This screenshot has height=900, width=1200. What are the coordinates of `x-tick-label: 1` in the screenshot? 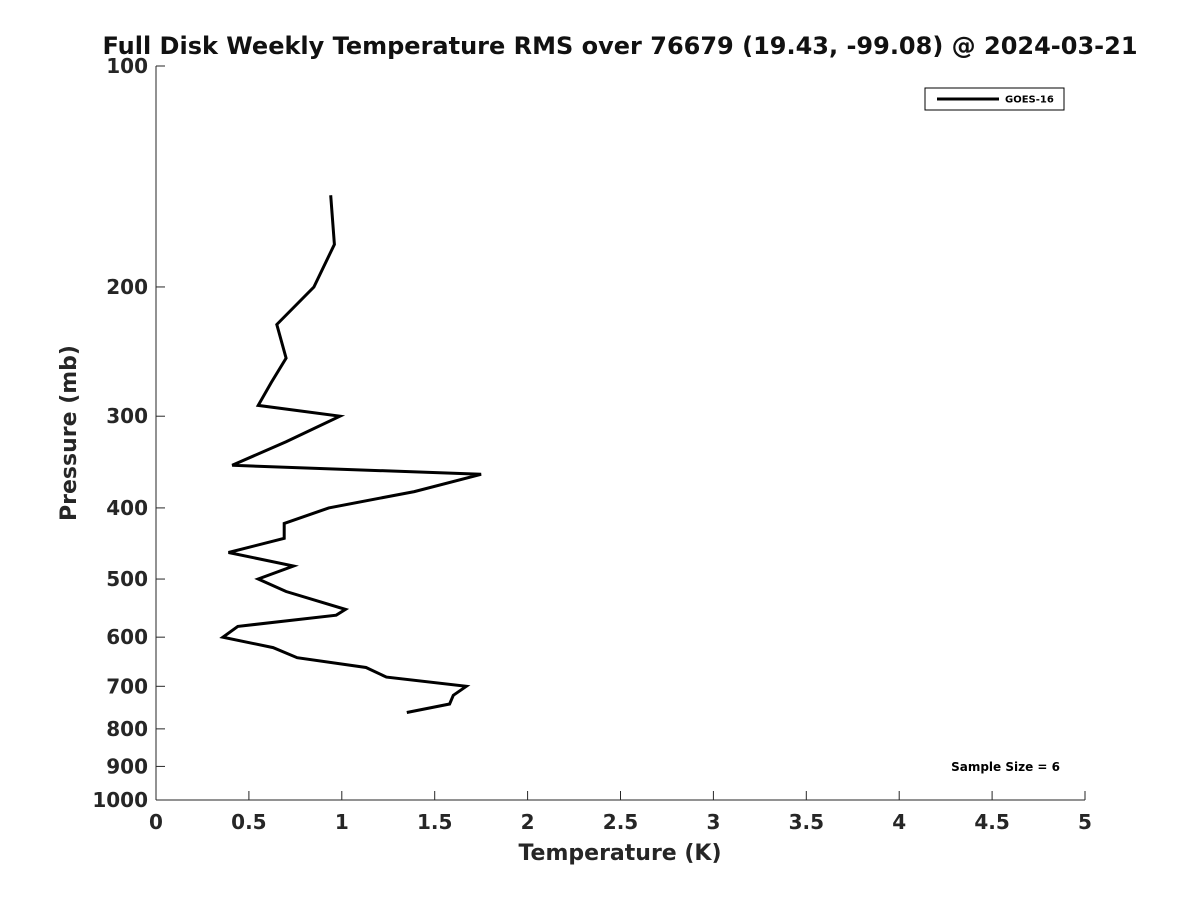 It's located at (342, 822).